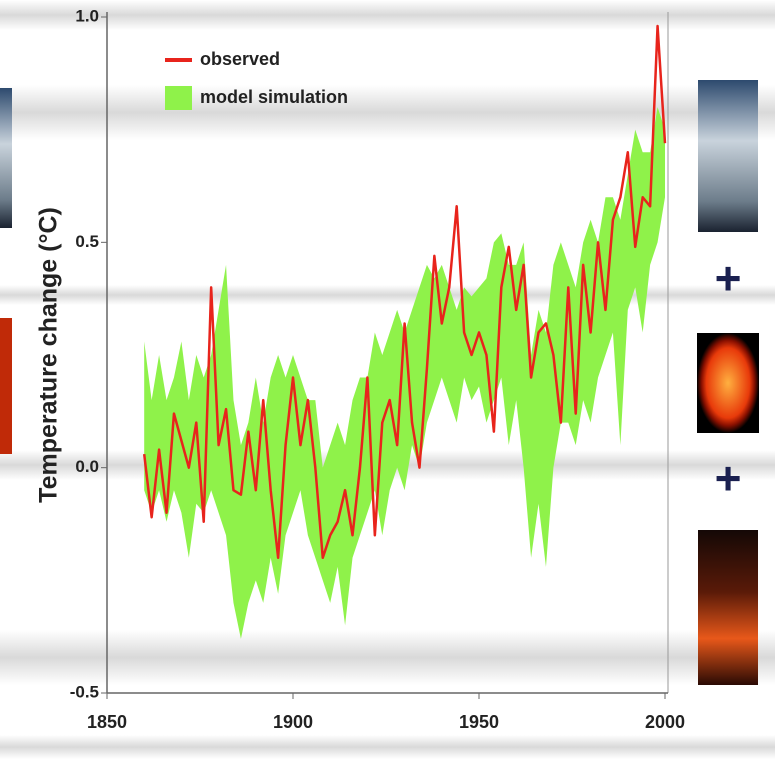 This screenshot has width=775, height=764. What do you see at coordinates (6, 386) in the screenshot?
I see `image-sun-edge` at bounding box center [6, 386].